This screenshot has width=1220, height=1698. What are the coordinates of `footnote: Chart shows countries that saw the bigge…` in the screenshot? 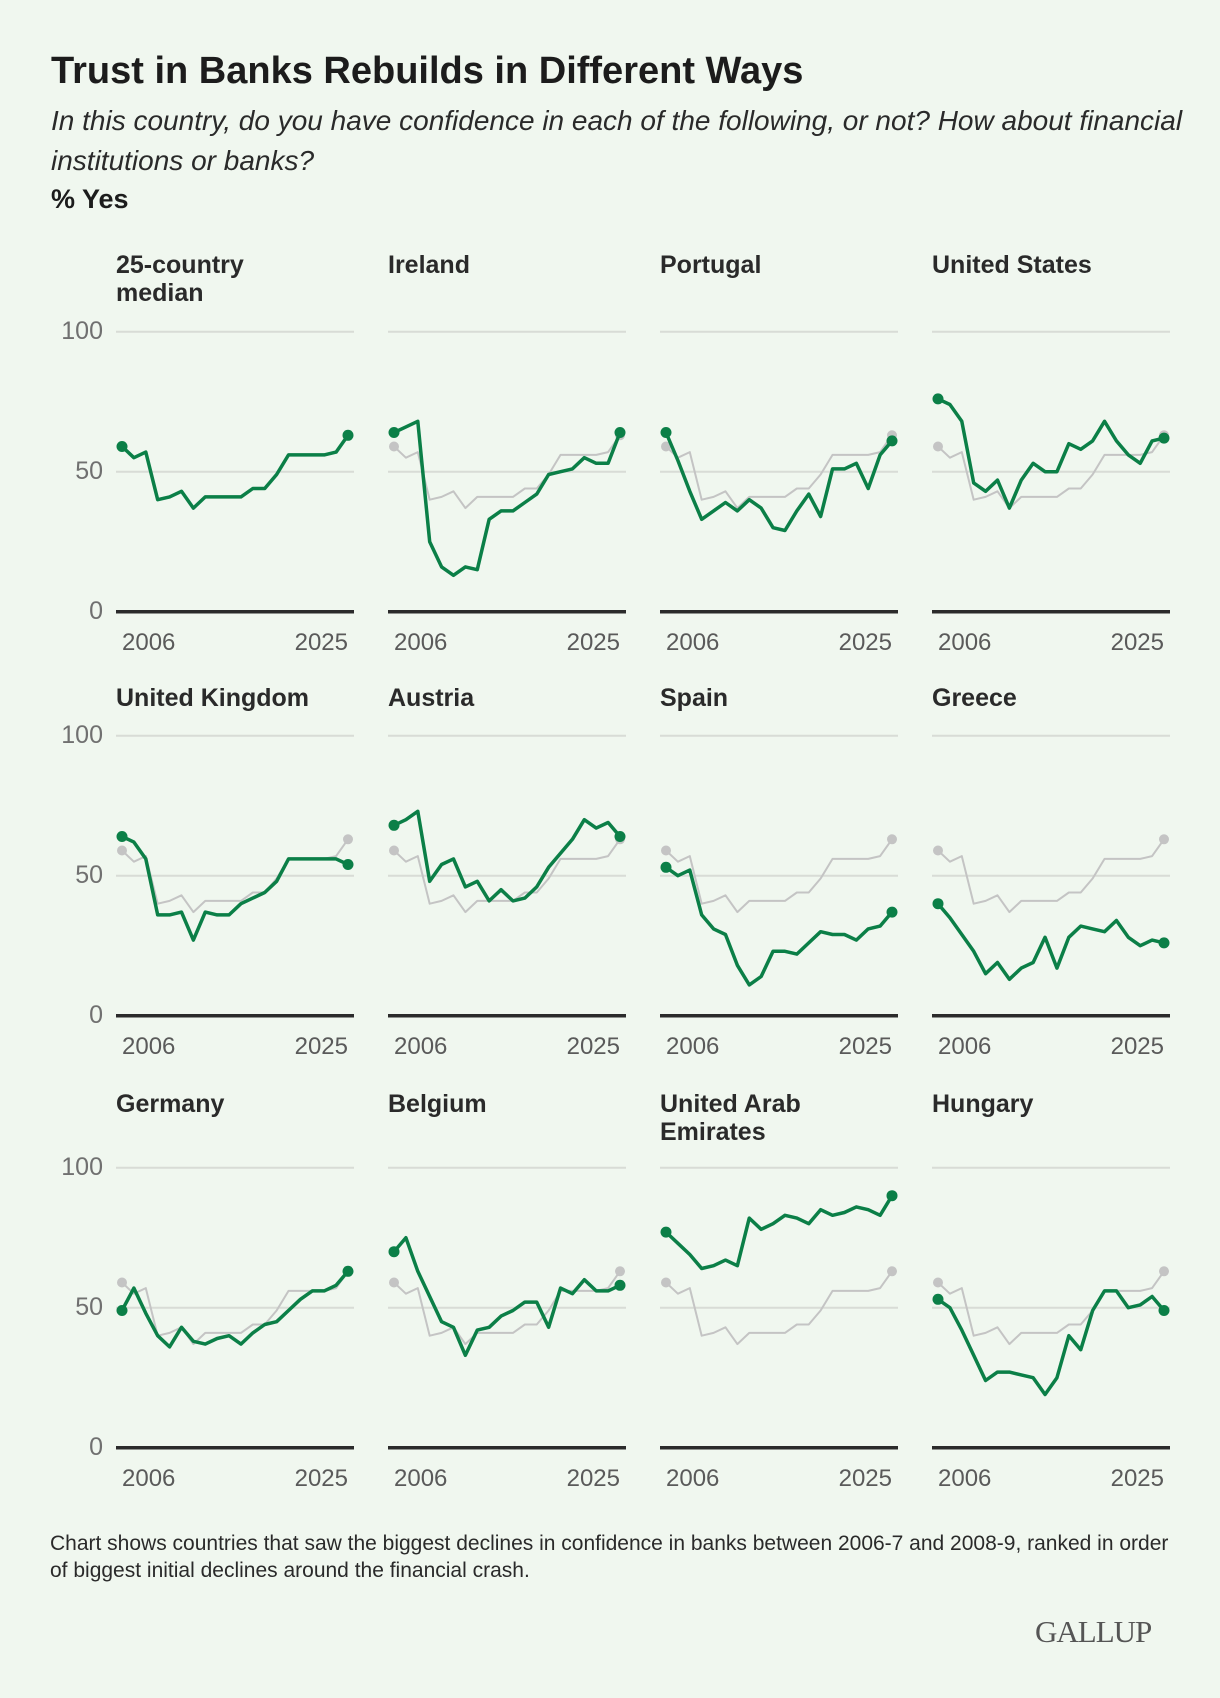 It's located at (609, 1557).